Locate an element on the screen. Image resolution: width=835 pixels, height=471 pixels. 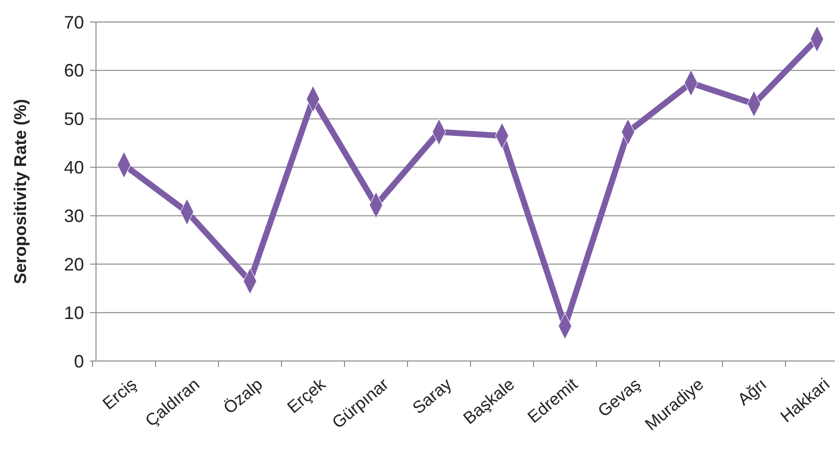
y-tick-label: 30 is located at coordinates (74, 216).